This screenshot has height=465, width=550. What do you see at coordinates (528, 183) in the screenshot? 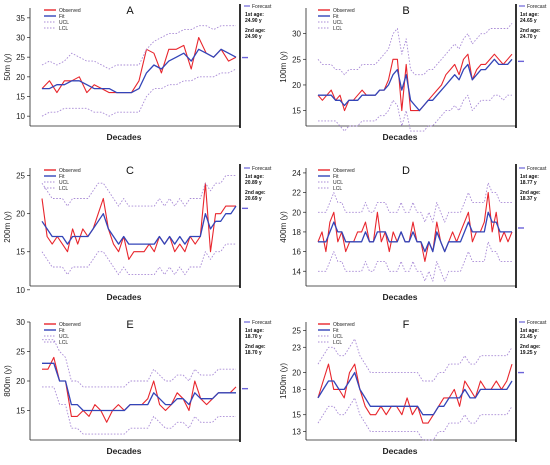
I see `forecast-first-value: 18.77 y` at bounding box center [528, 183].